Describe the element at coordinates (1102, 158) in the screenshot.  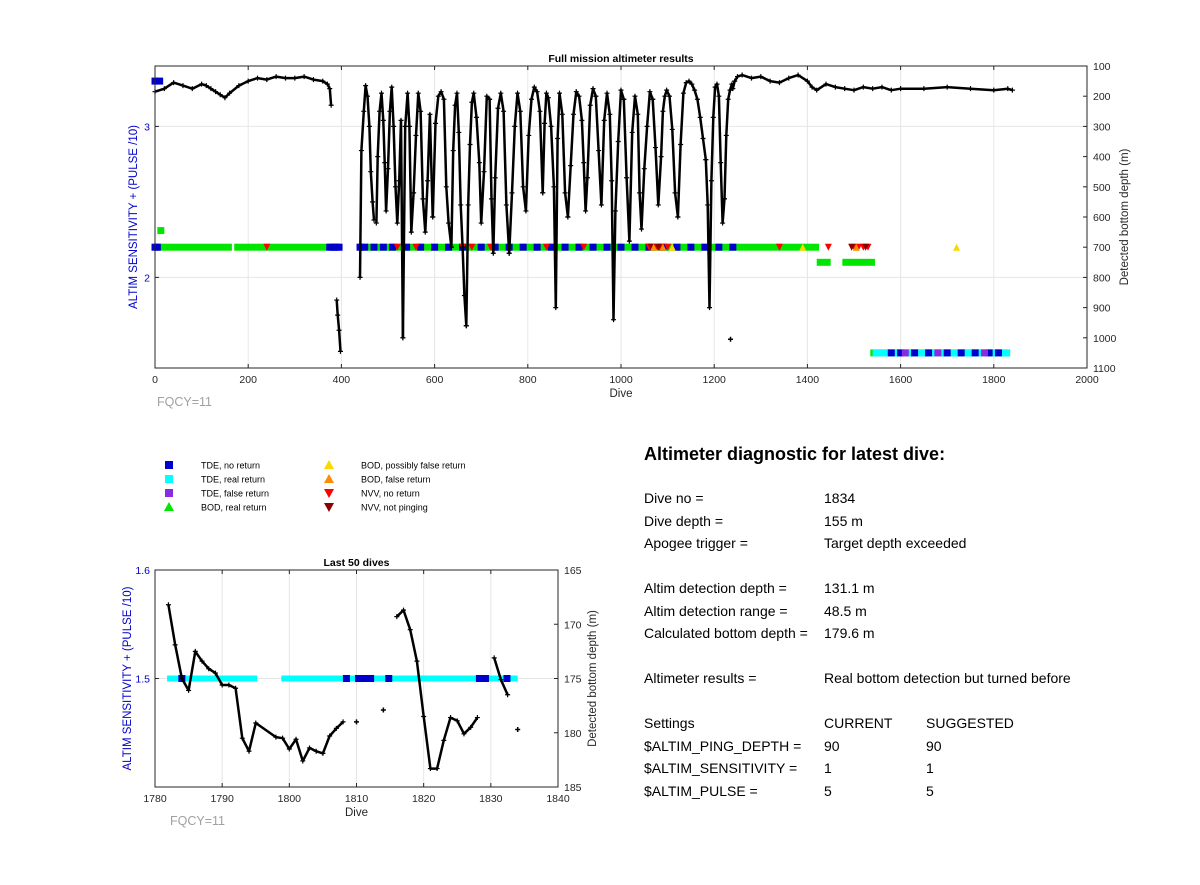
I see `y-right-tick-label: 400` at that location.